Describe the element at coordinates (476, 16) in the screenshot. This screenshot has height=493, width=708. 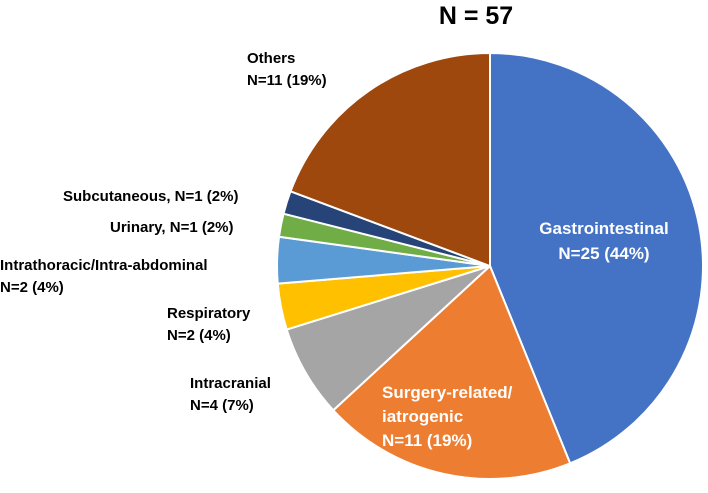
I see `chart-title: N = 57` at that location.